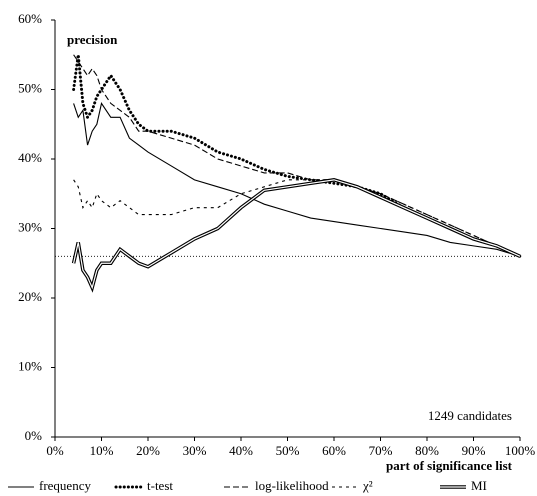 The height and width of the screenshot is (496, 537). Describe the element at coordinates (292, 485) in the screenshot. I see `legend-label: log-likelihood` at that location.